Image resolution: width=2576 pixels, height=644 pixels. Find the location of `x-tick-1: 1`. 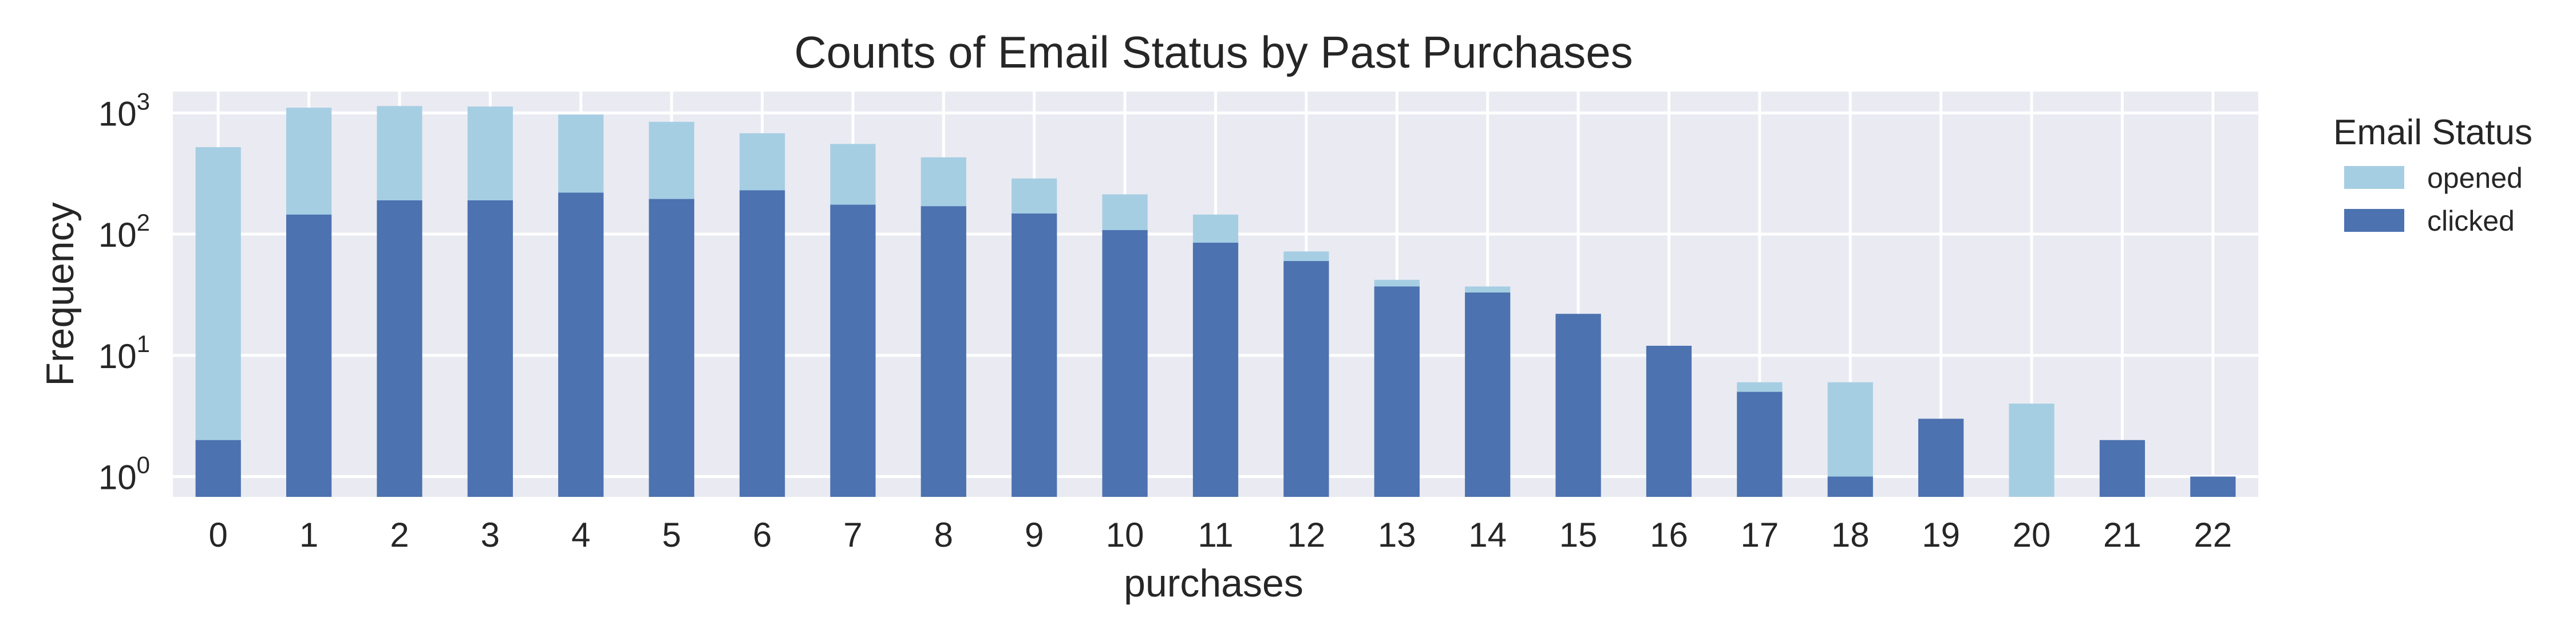

x-tick-1: 1 is located at coordinates (308, 535).